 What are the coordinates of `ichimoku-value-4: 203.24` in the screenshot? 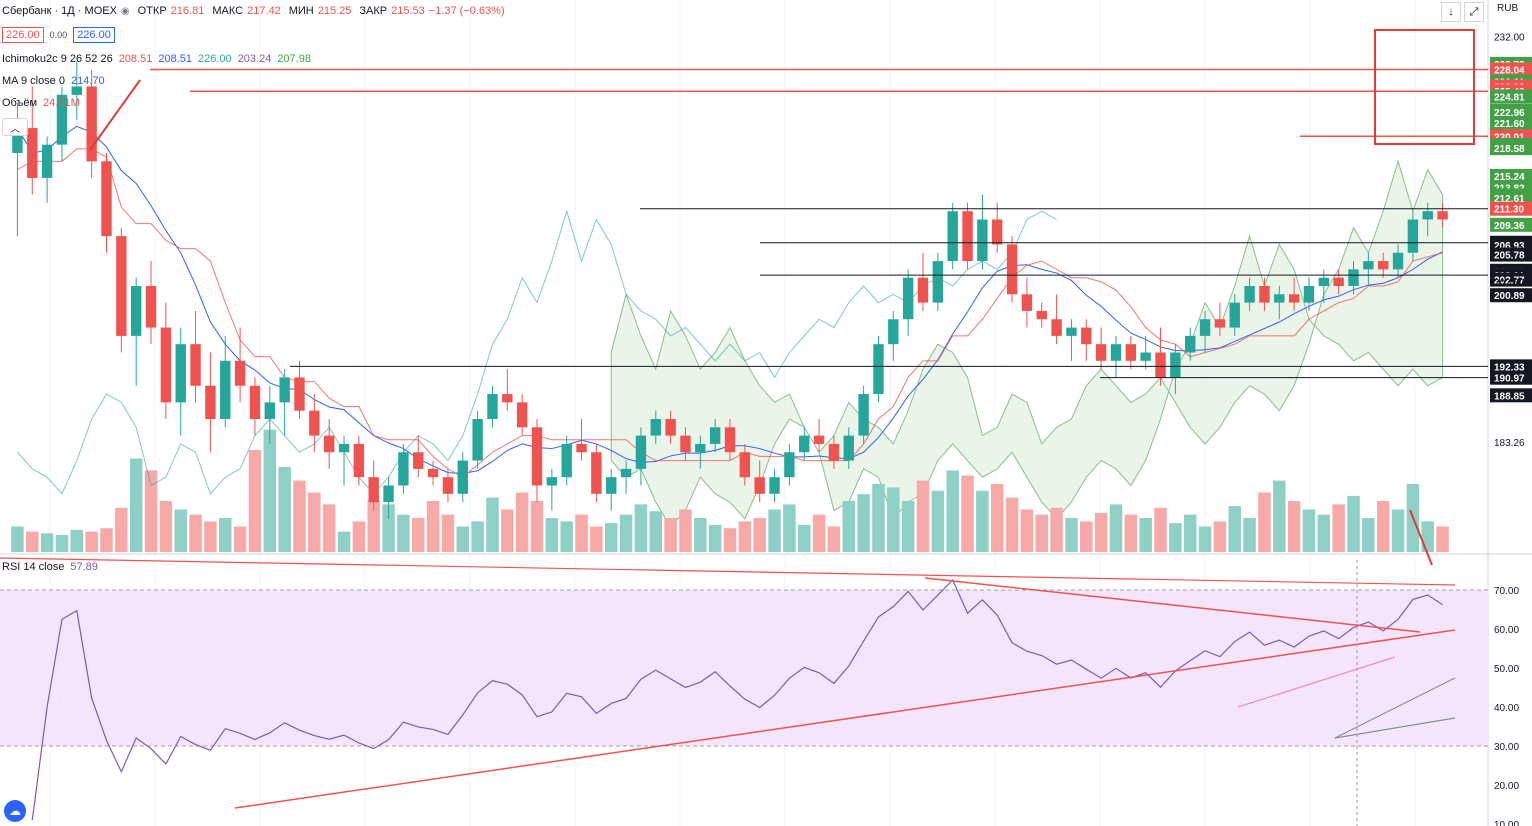 It's located at (254, 59).